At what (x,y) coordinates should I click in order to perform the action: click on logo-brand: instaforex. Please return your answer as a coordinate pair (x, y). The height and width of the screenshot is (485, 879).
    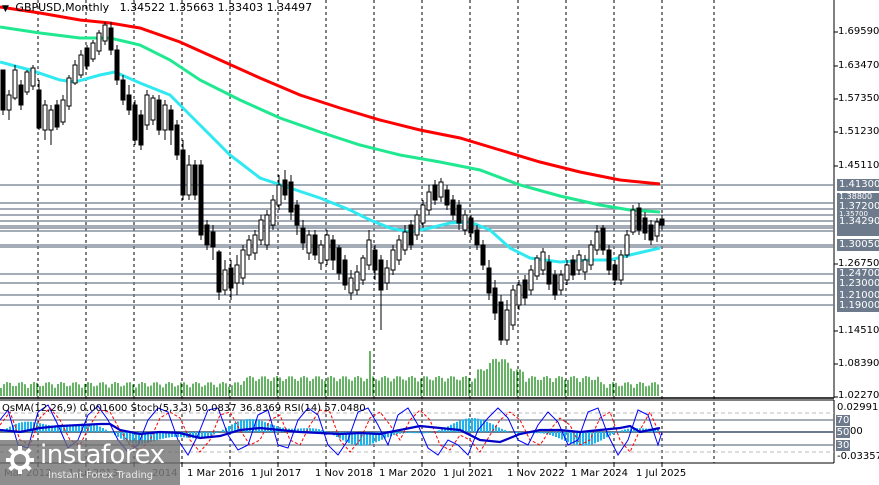
    Looking at the image, I should click on (102, 455).